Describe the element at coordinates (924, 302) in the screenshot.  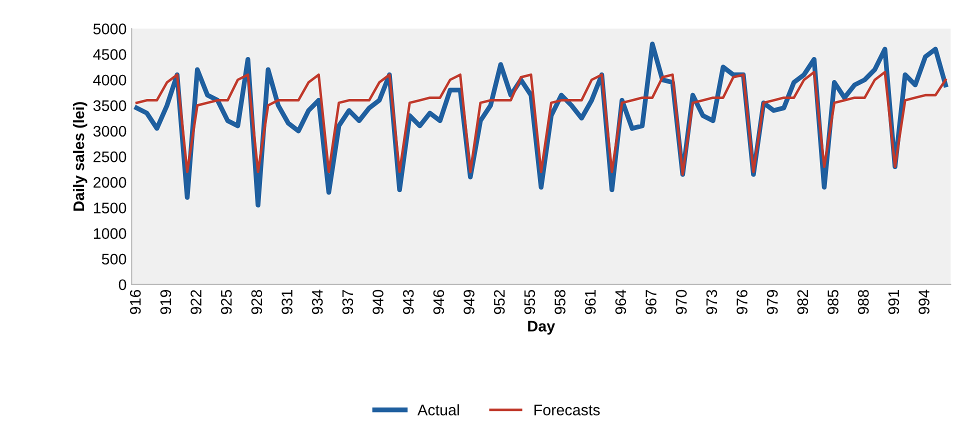
I see `x-tick-label: 994` at that location.